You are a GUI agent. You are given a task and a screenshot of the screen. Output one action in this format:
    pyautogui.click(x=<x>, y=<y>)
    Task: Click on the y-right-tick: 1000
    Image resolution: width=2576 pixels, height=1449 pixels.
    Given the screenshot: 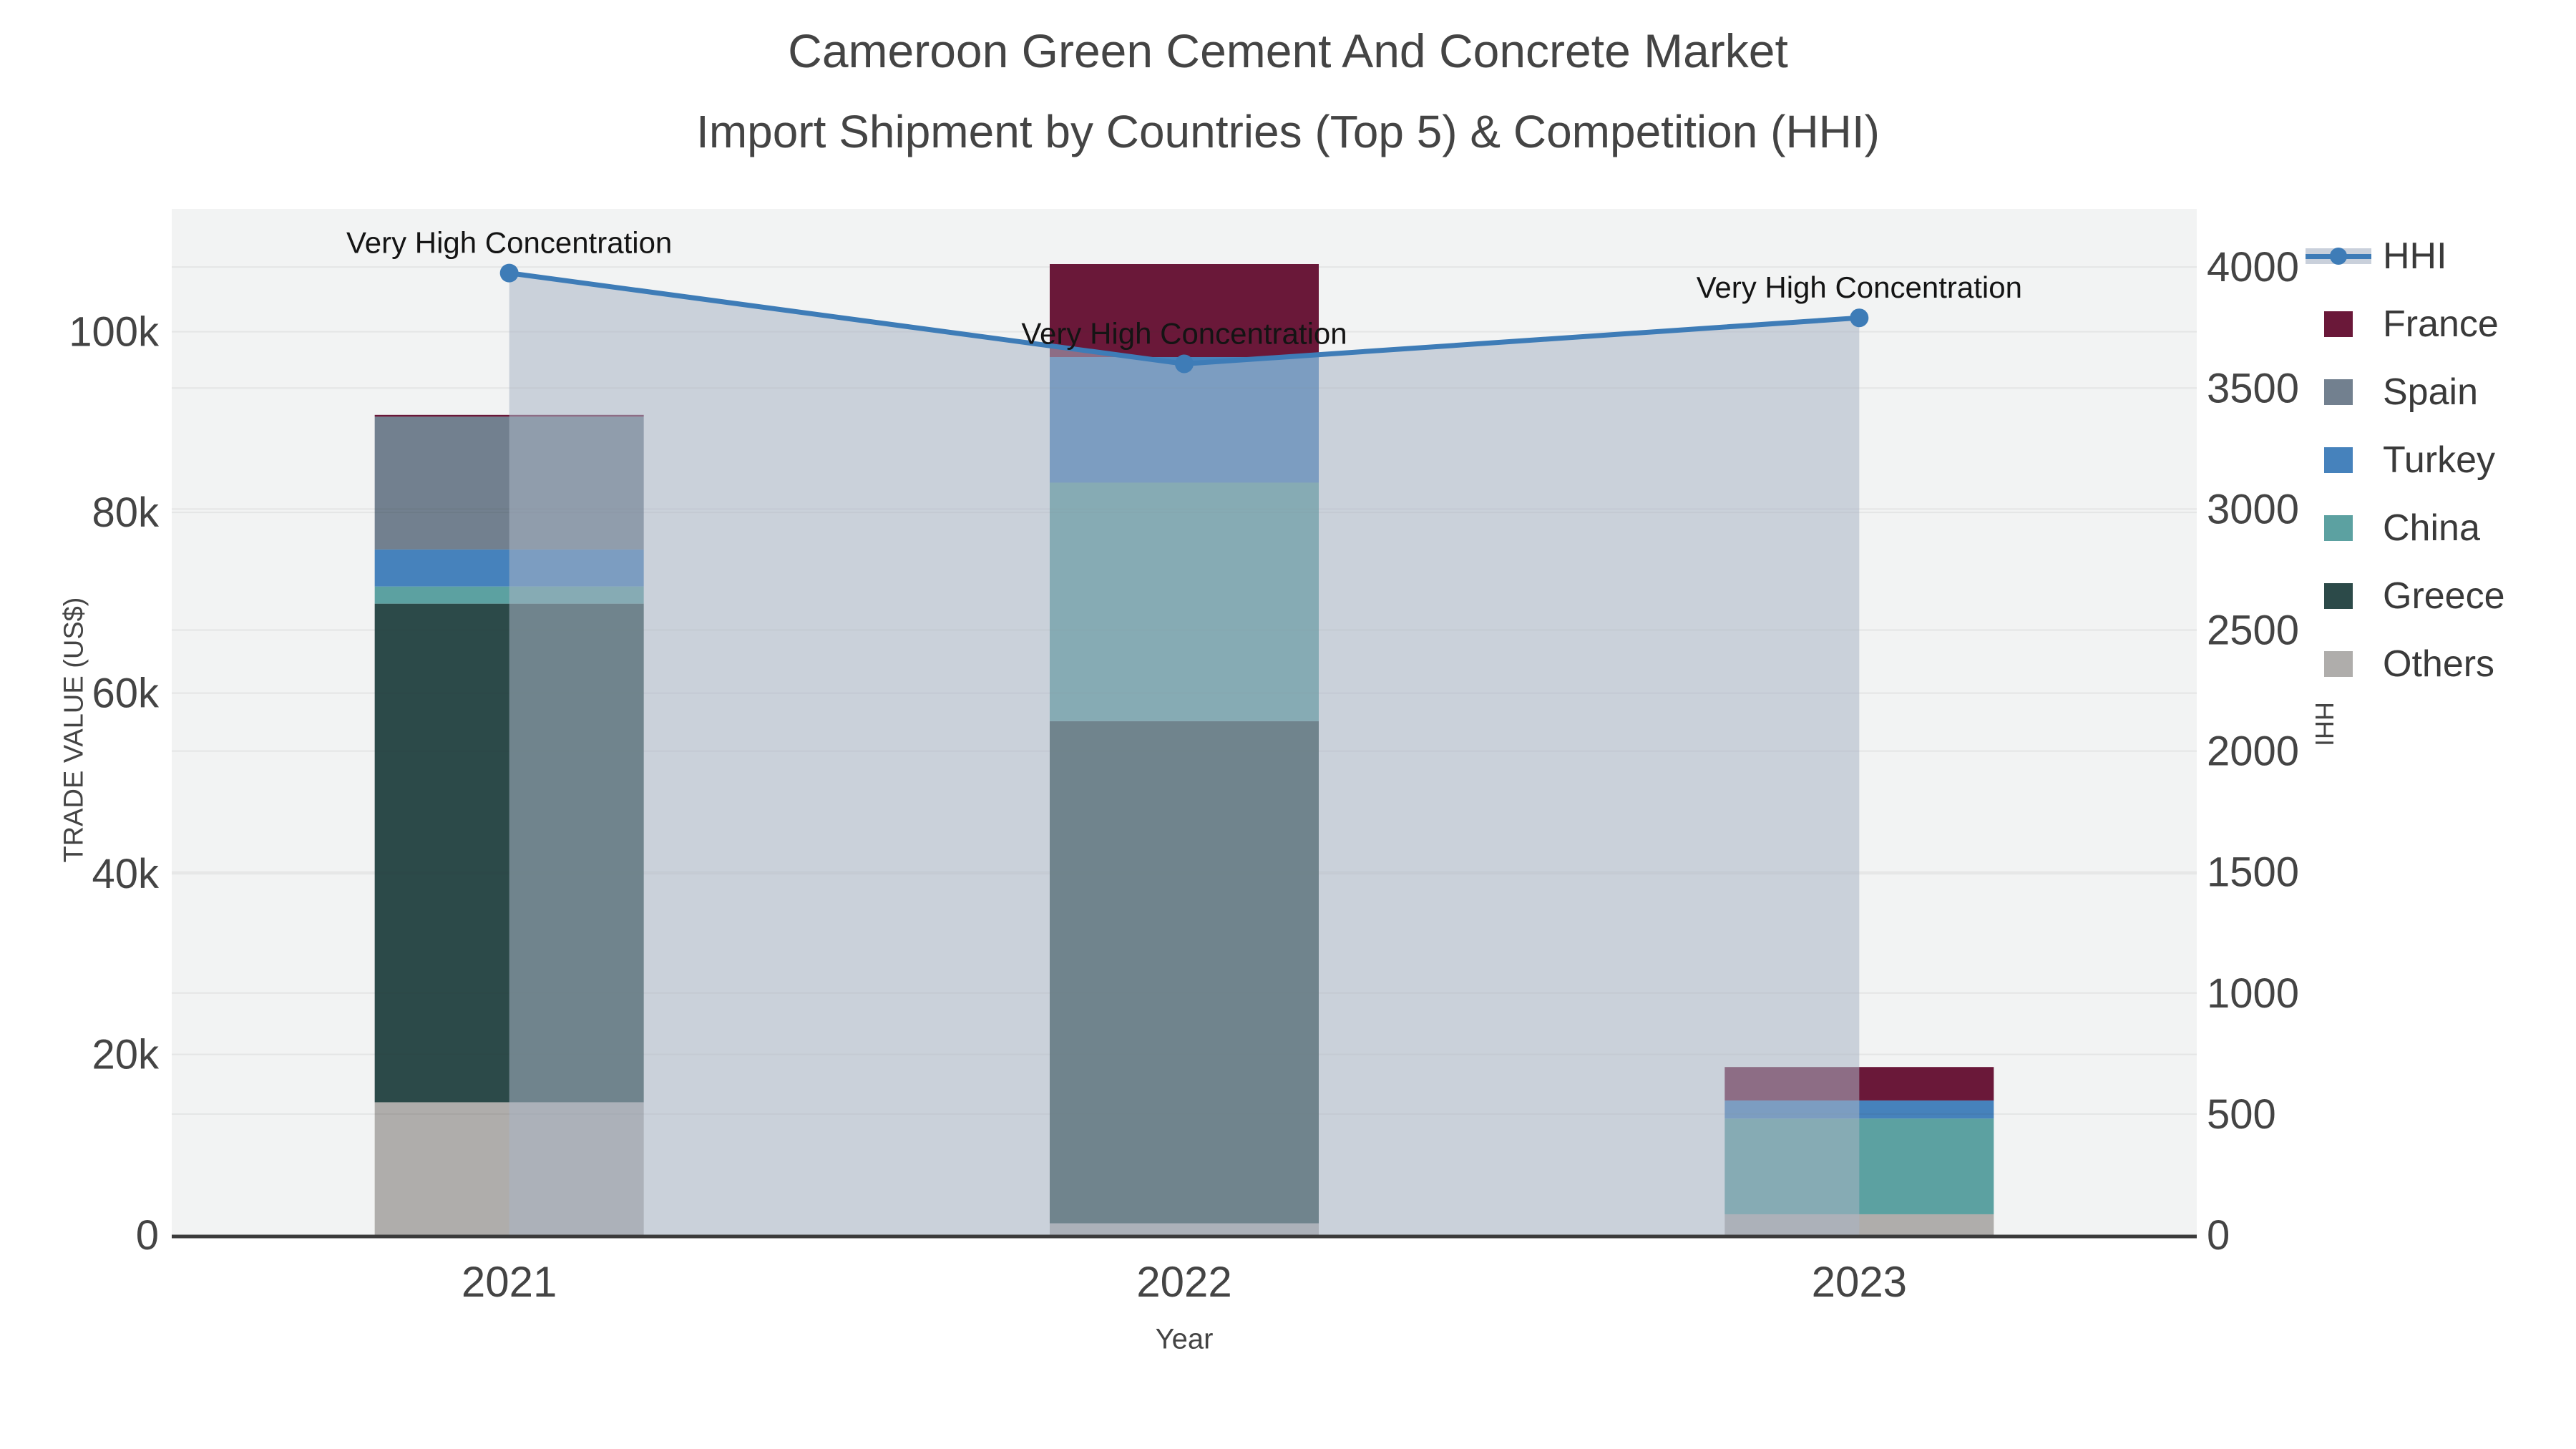 What is the action you would take?
    pyautogui.click(x=2253, y=993)
    